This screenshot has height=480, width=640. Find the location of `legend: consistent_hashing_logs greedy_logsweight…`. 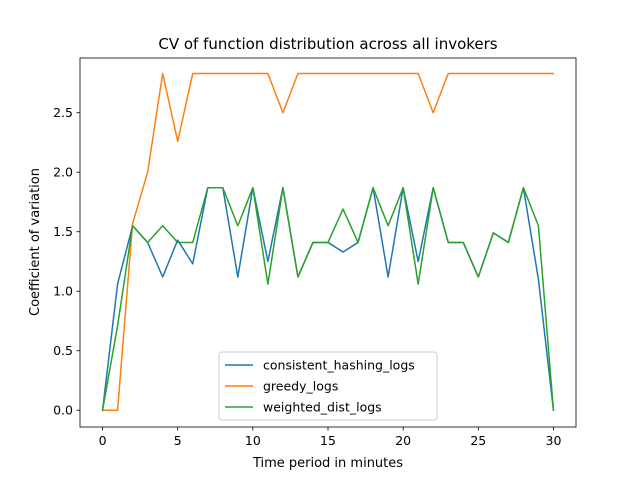

legend: consistent_hashing_logs greedy_logsweight… is located at coordinates (328, 386).